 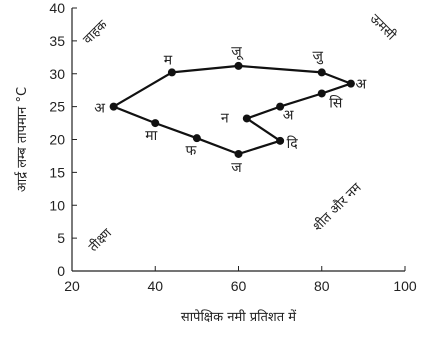 What do you see at coordinates (57, 205) in the screenshot?
I see `y-tick-label: 10` at bounding box center [57, 205].